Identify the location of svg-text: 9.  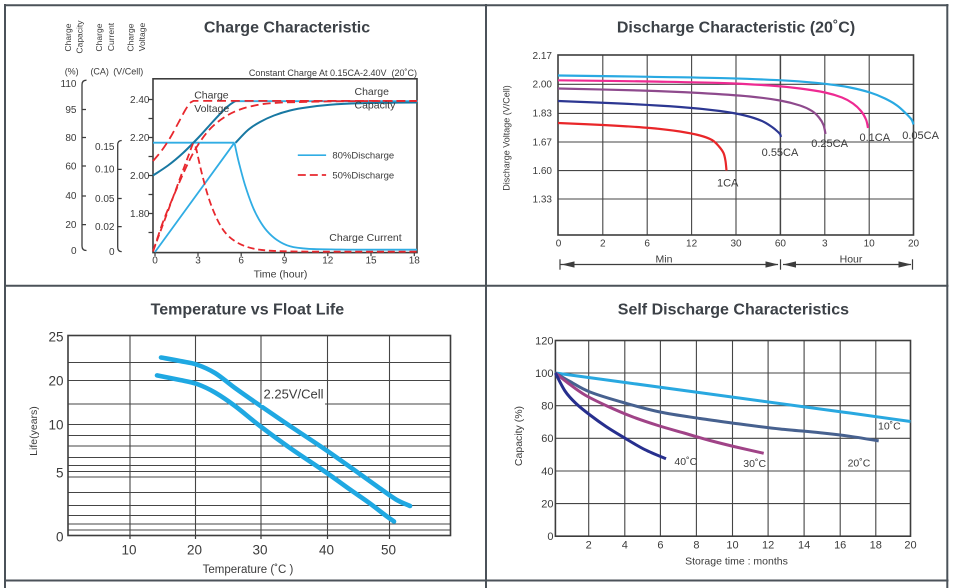
(285, 260).